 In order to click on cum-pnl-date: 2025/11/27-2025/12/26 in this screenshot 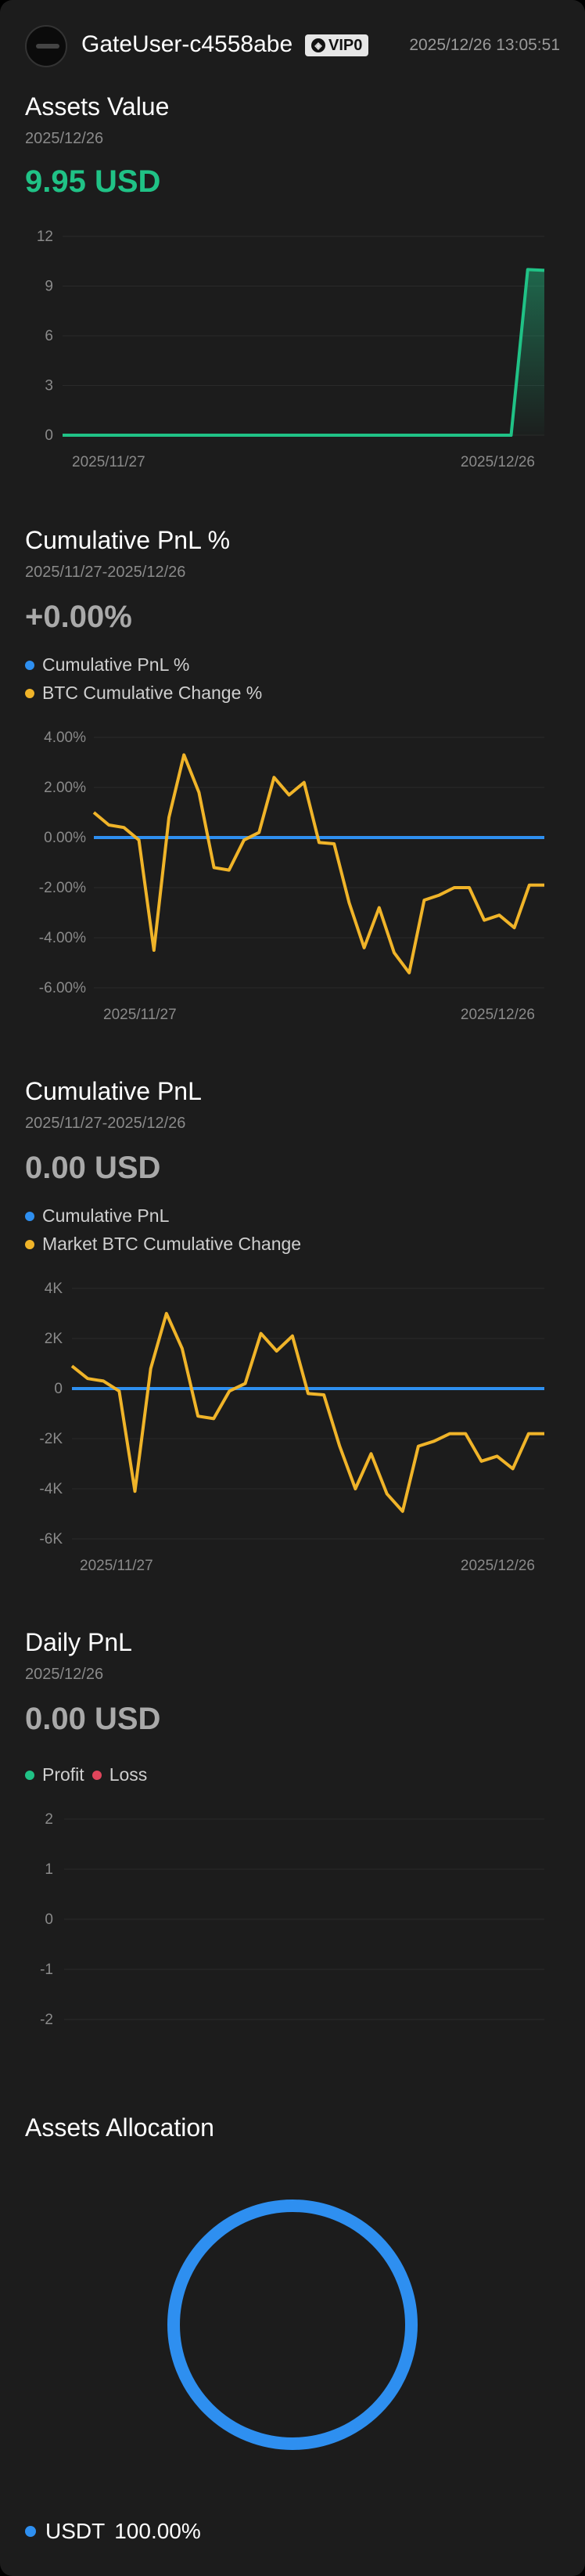, I will do `click(105, 1123)`.